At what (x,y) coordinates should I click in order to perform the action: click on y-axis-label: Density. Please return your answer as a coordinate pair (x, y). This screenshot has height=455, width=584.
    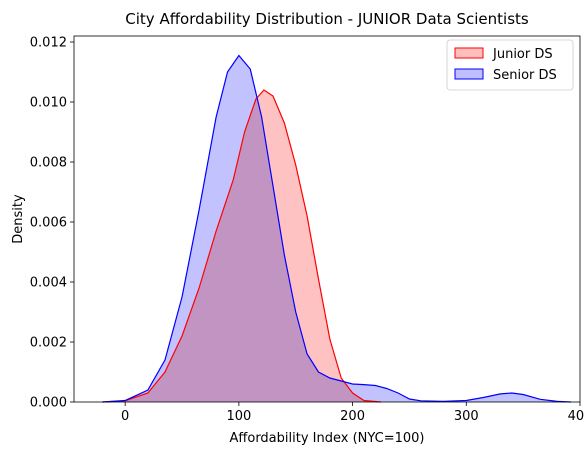
    Looking at the image, I should click on (18, 219).